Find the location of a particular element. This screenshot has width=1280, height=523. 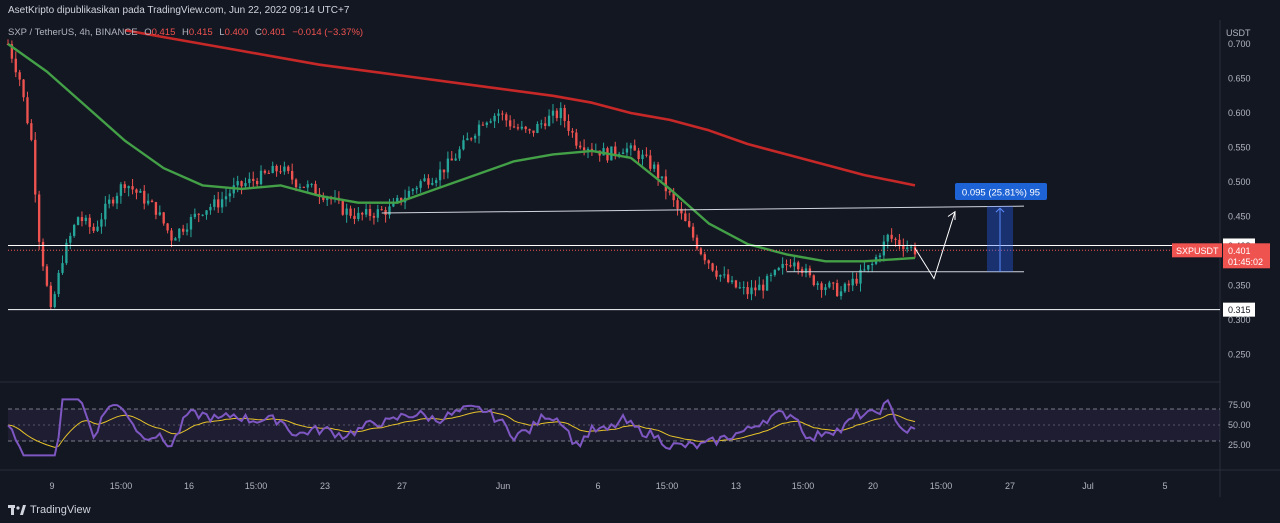

projection-arrow is located at coordinates (935, 245).